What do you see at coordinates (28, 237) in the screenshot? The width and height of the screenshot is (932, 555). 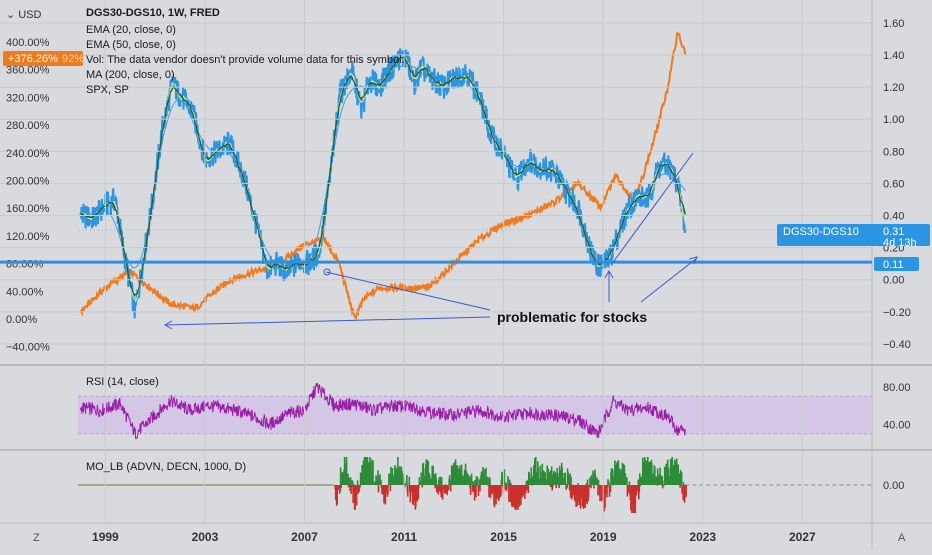 I see `left-axis-tick: 120.00%` at bounding box center [28, 237].